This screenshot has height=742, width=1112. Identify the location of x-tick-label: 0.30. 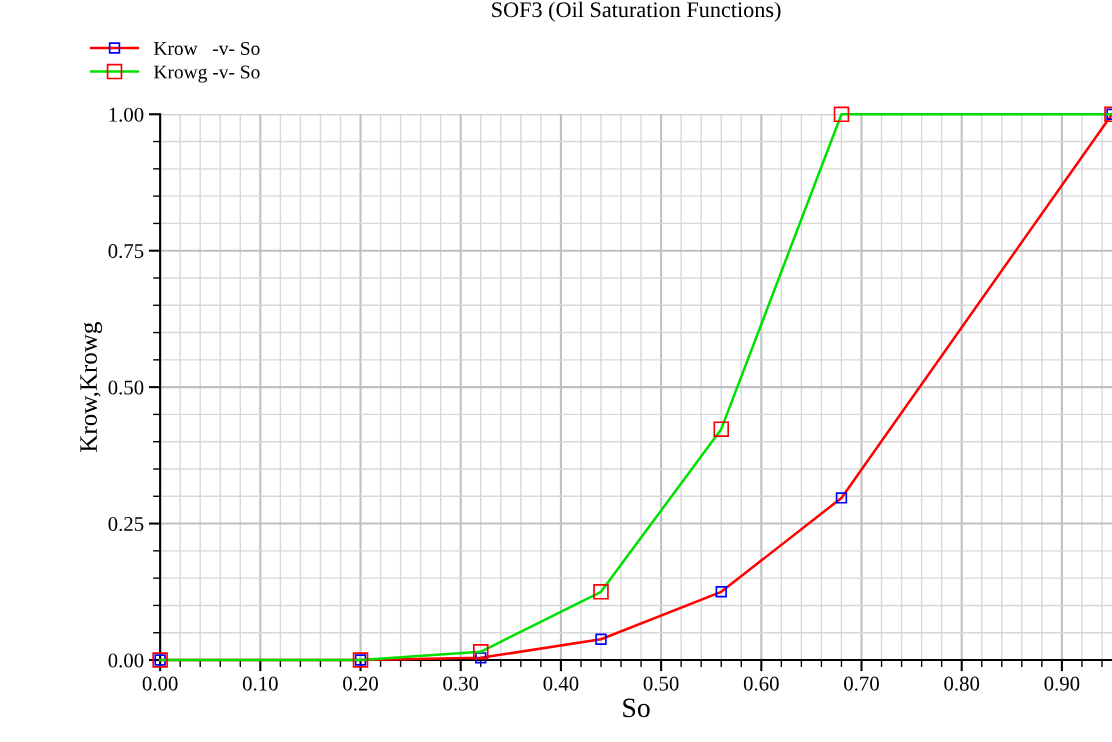
(461, 683).